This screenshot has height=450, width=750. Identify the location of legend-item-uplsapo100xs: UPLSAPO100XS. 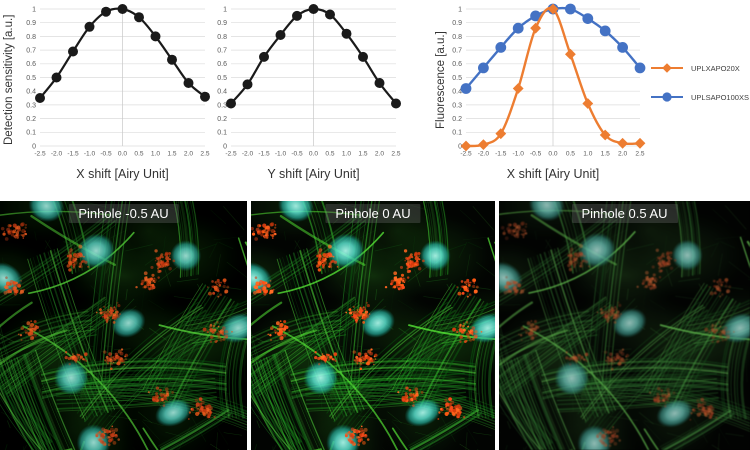
(700, 97).